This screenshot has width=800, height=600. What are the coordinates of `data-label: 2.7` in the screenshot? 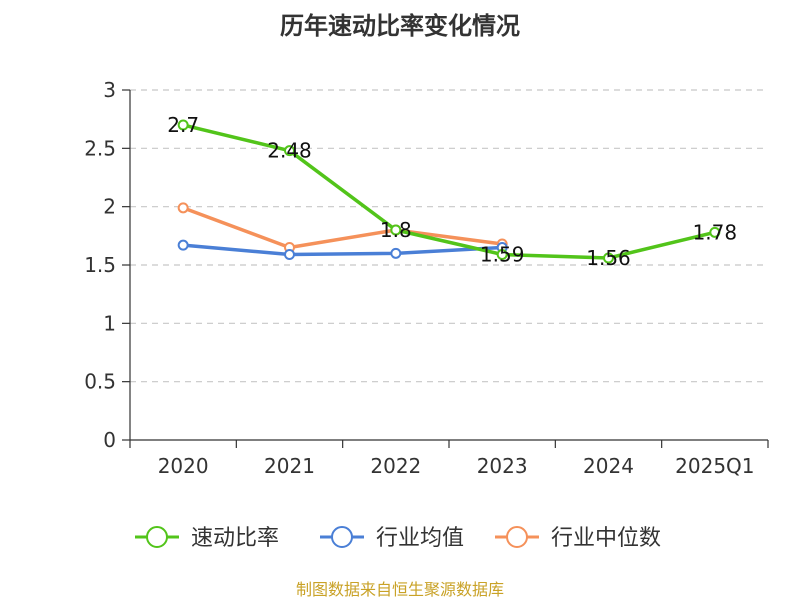 It's located at (183, 125).